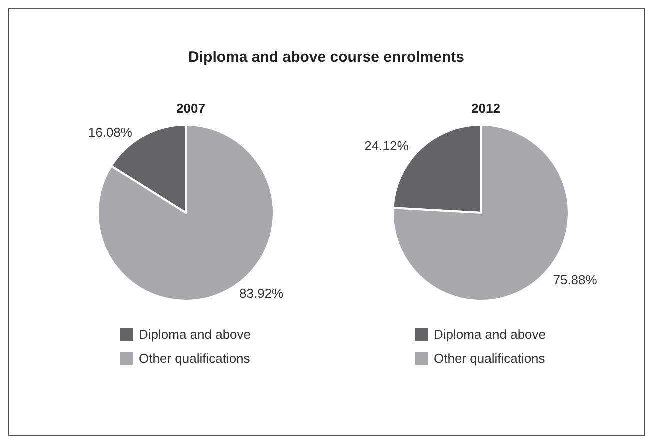 This screenshot has width=653, height=444. What do you see at coordinates (262, 294) in the screenshot?
I see `data-label: 83.92%` at bounding box center [262, 294].